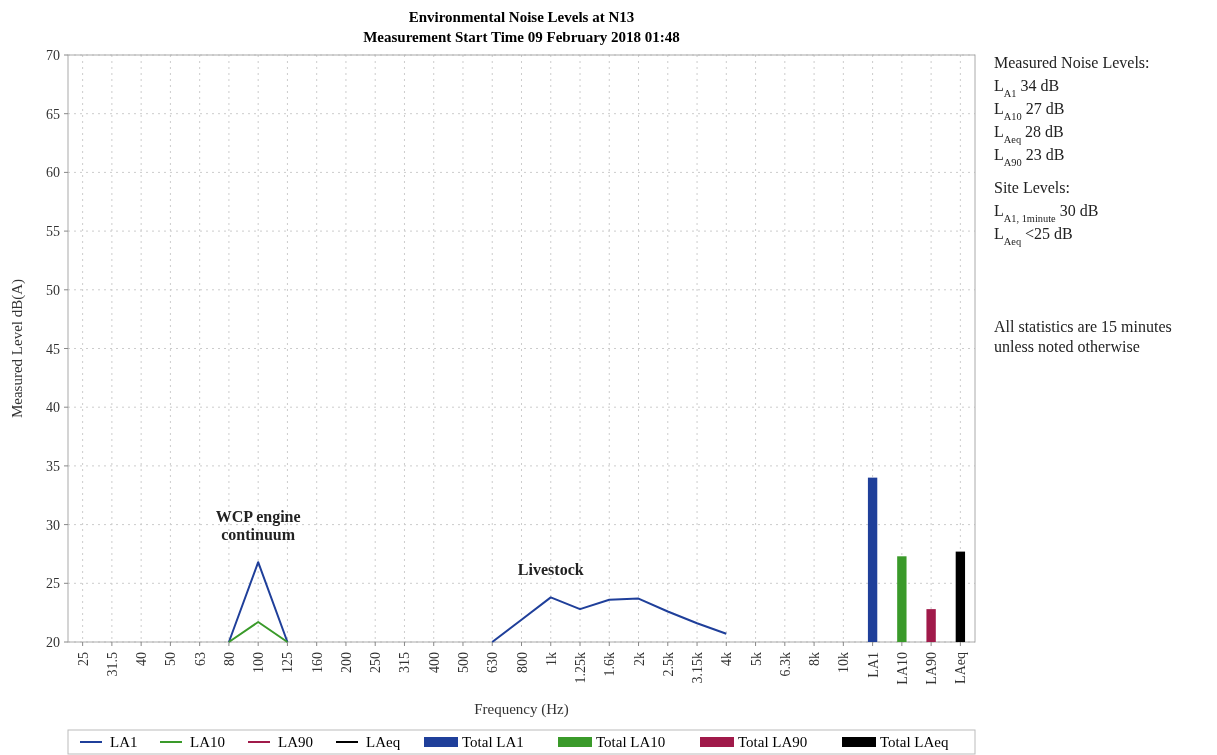 Image resolution: width=1217 pixels, height=755 pixels. I want to click on x-tick-label: 400, so click(434, 662).